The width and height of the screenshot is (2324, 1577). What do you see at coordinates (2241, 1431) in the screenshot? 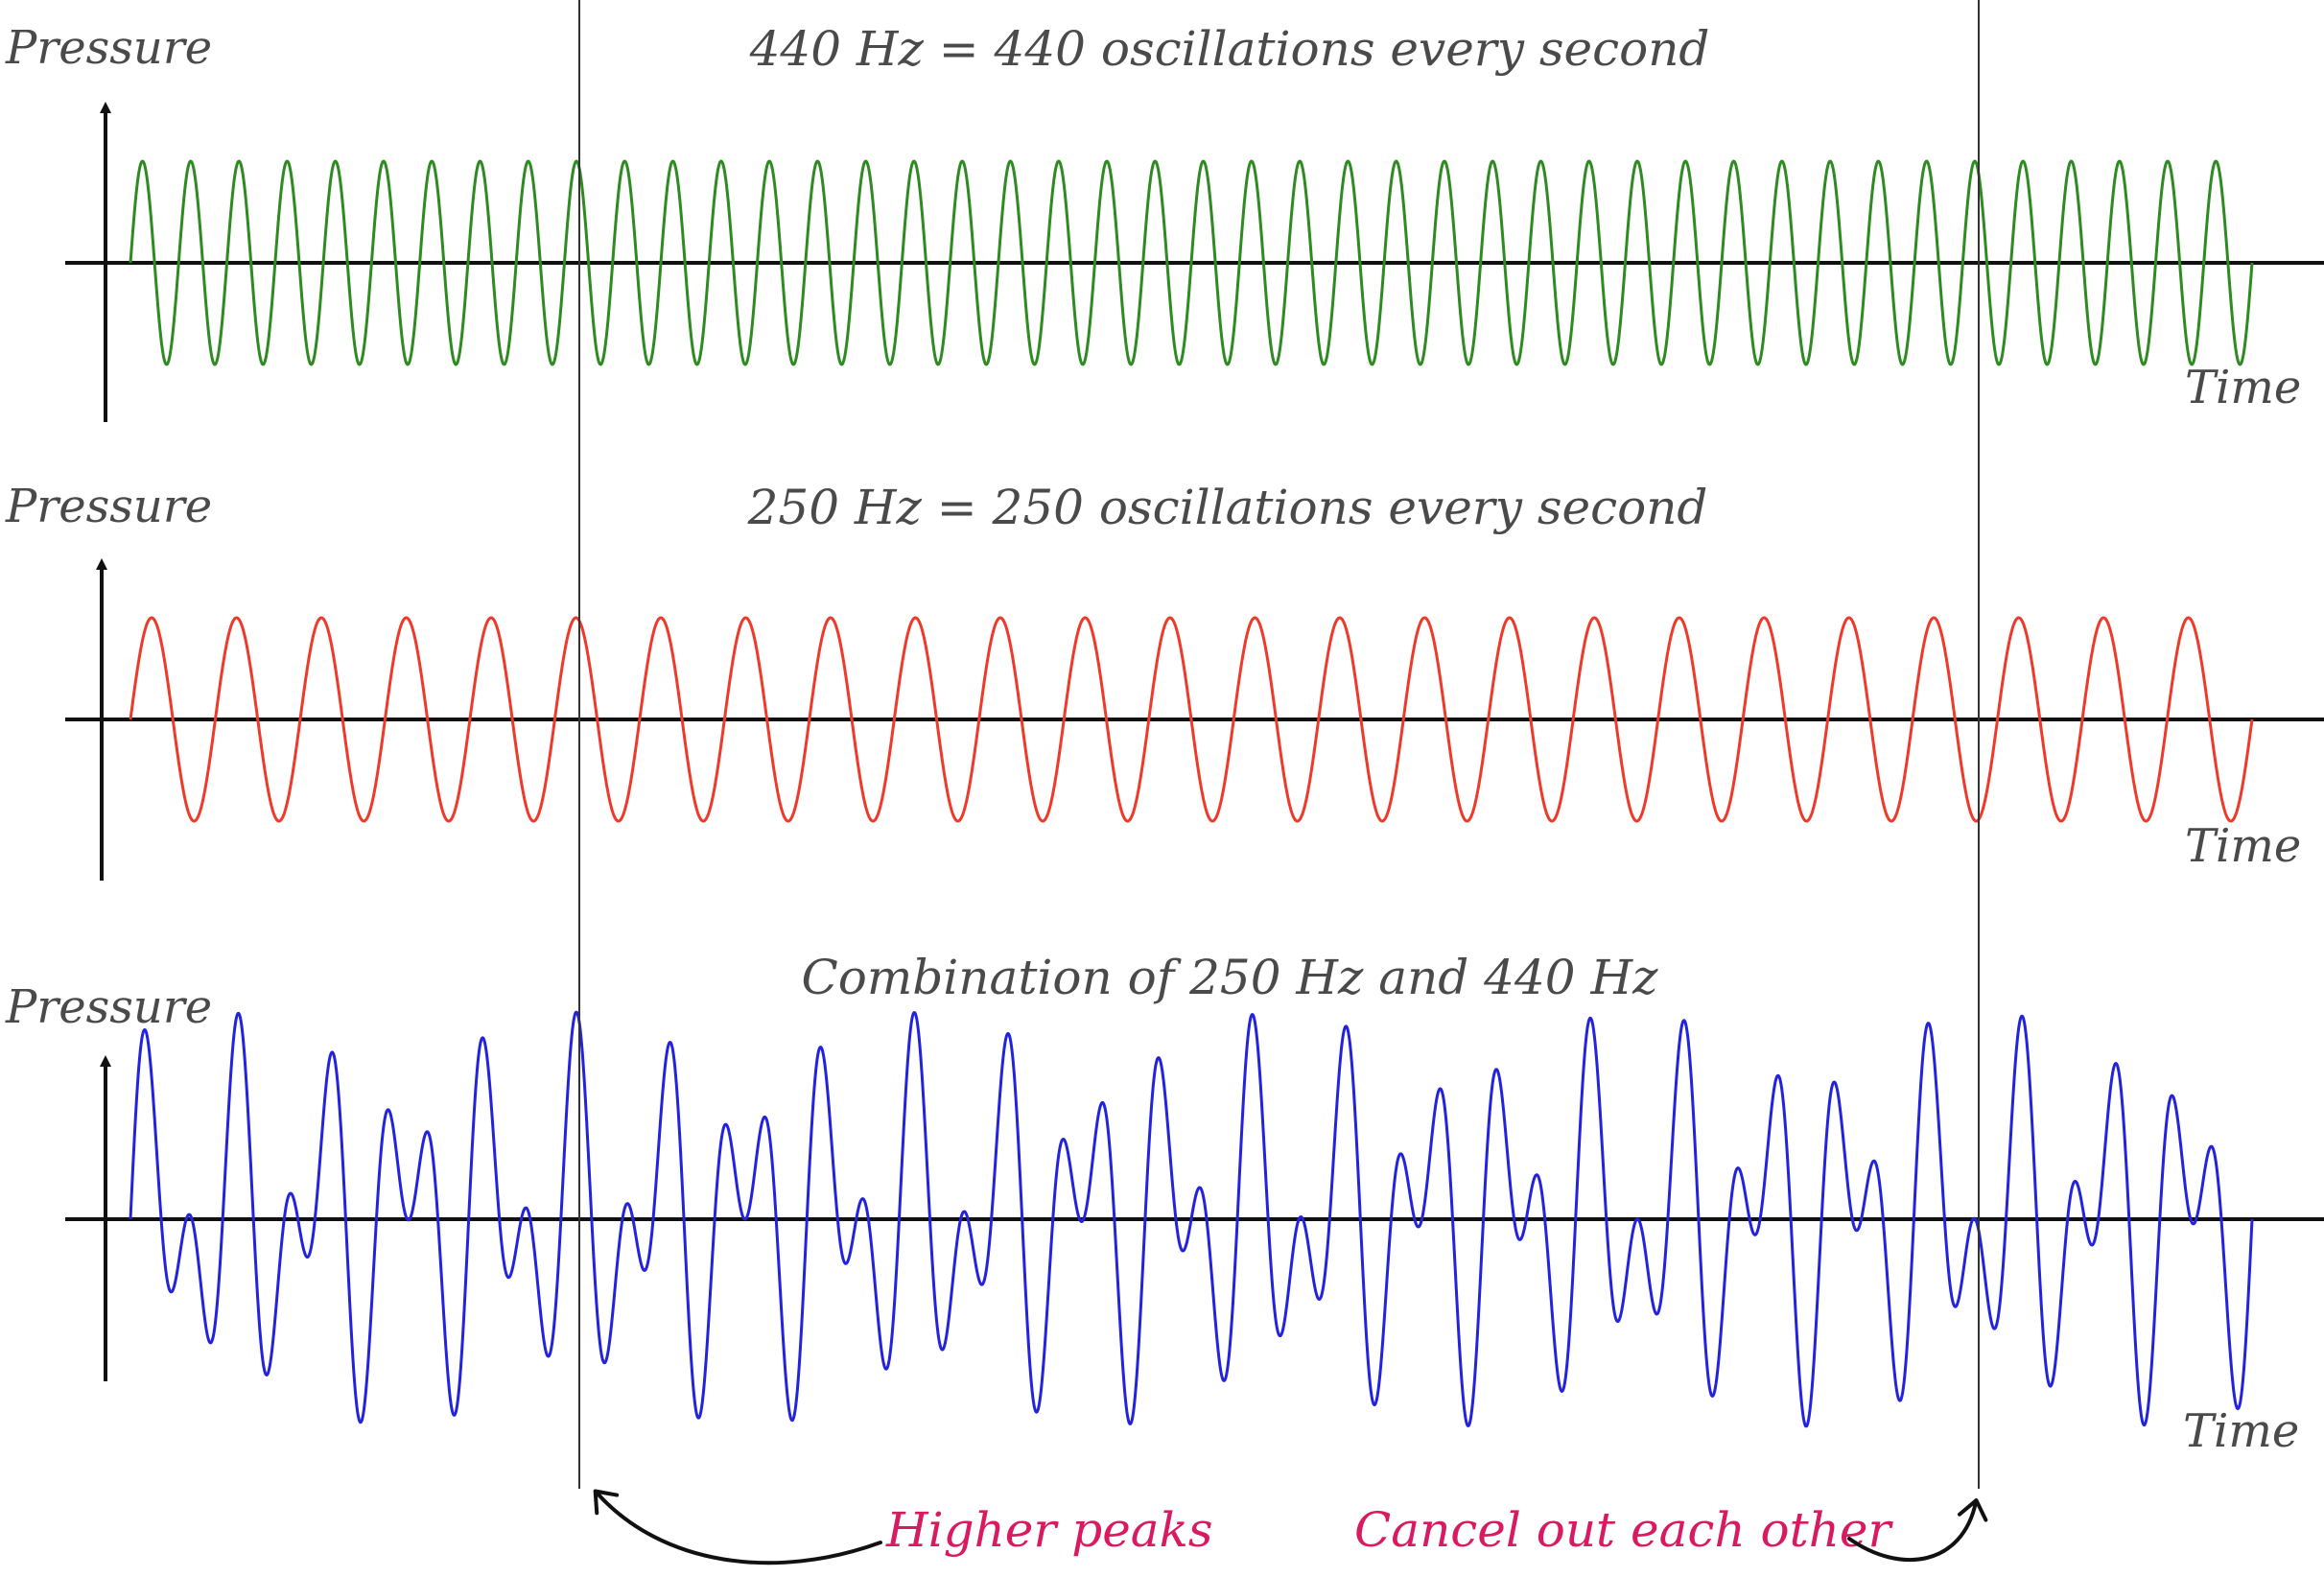
I see `panel-combined-xlabel: Time` at bounding box center [2241, 1431].